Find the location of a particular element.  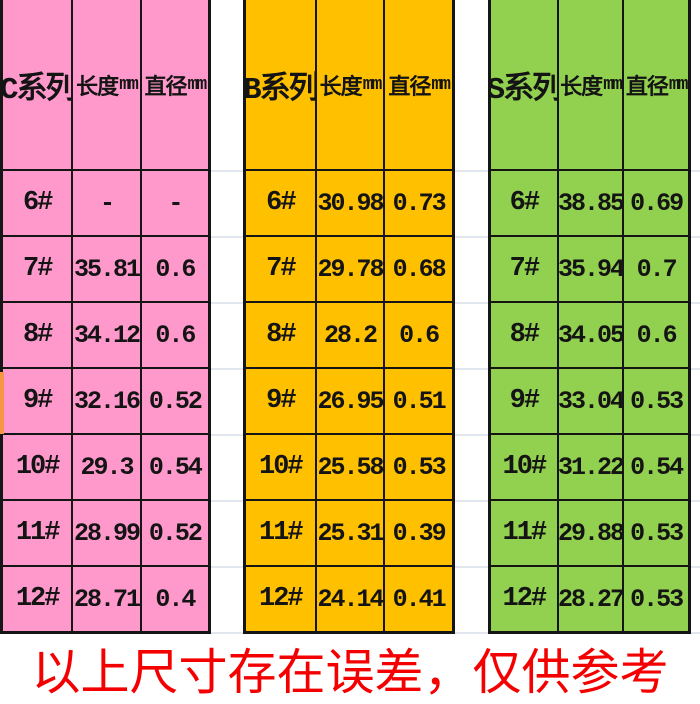

length-value: 38.85 is located at coordinates (589, 202).